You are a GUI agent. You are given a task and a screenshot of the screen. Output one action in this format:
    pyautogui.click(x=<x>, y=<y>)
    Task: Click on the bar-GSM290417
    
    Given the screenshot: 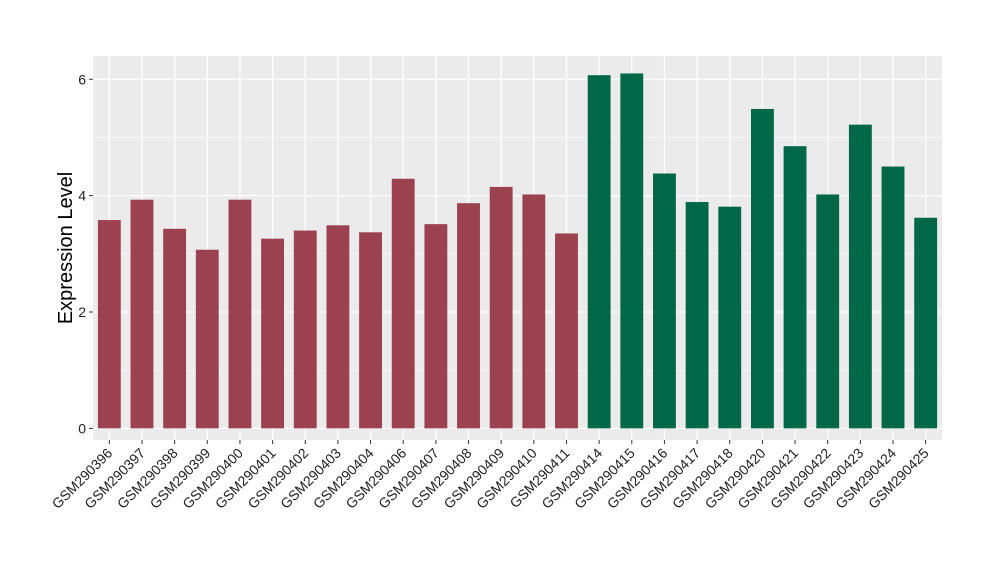 What is the action you would take?
    pyautogui.click(x=697, y=315)
    